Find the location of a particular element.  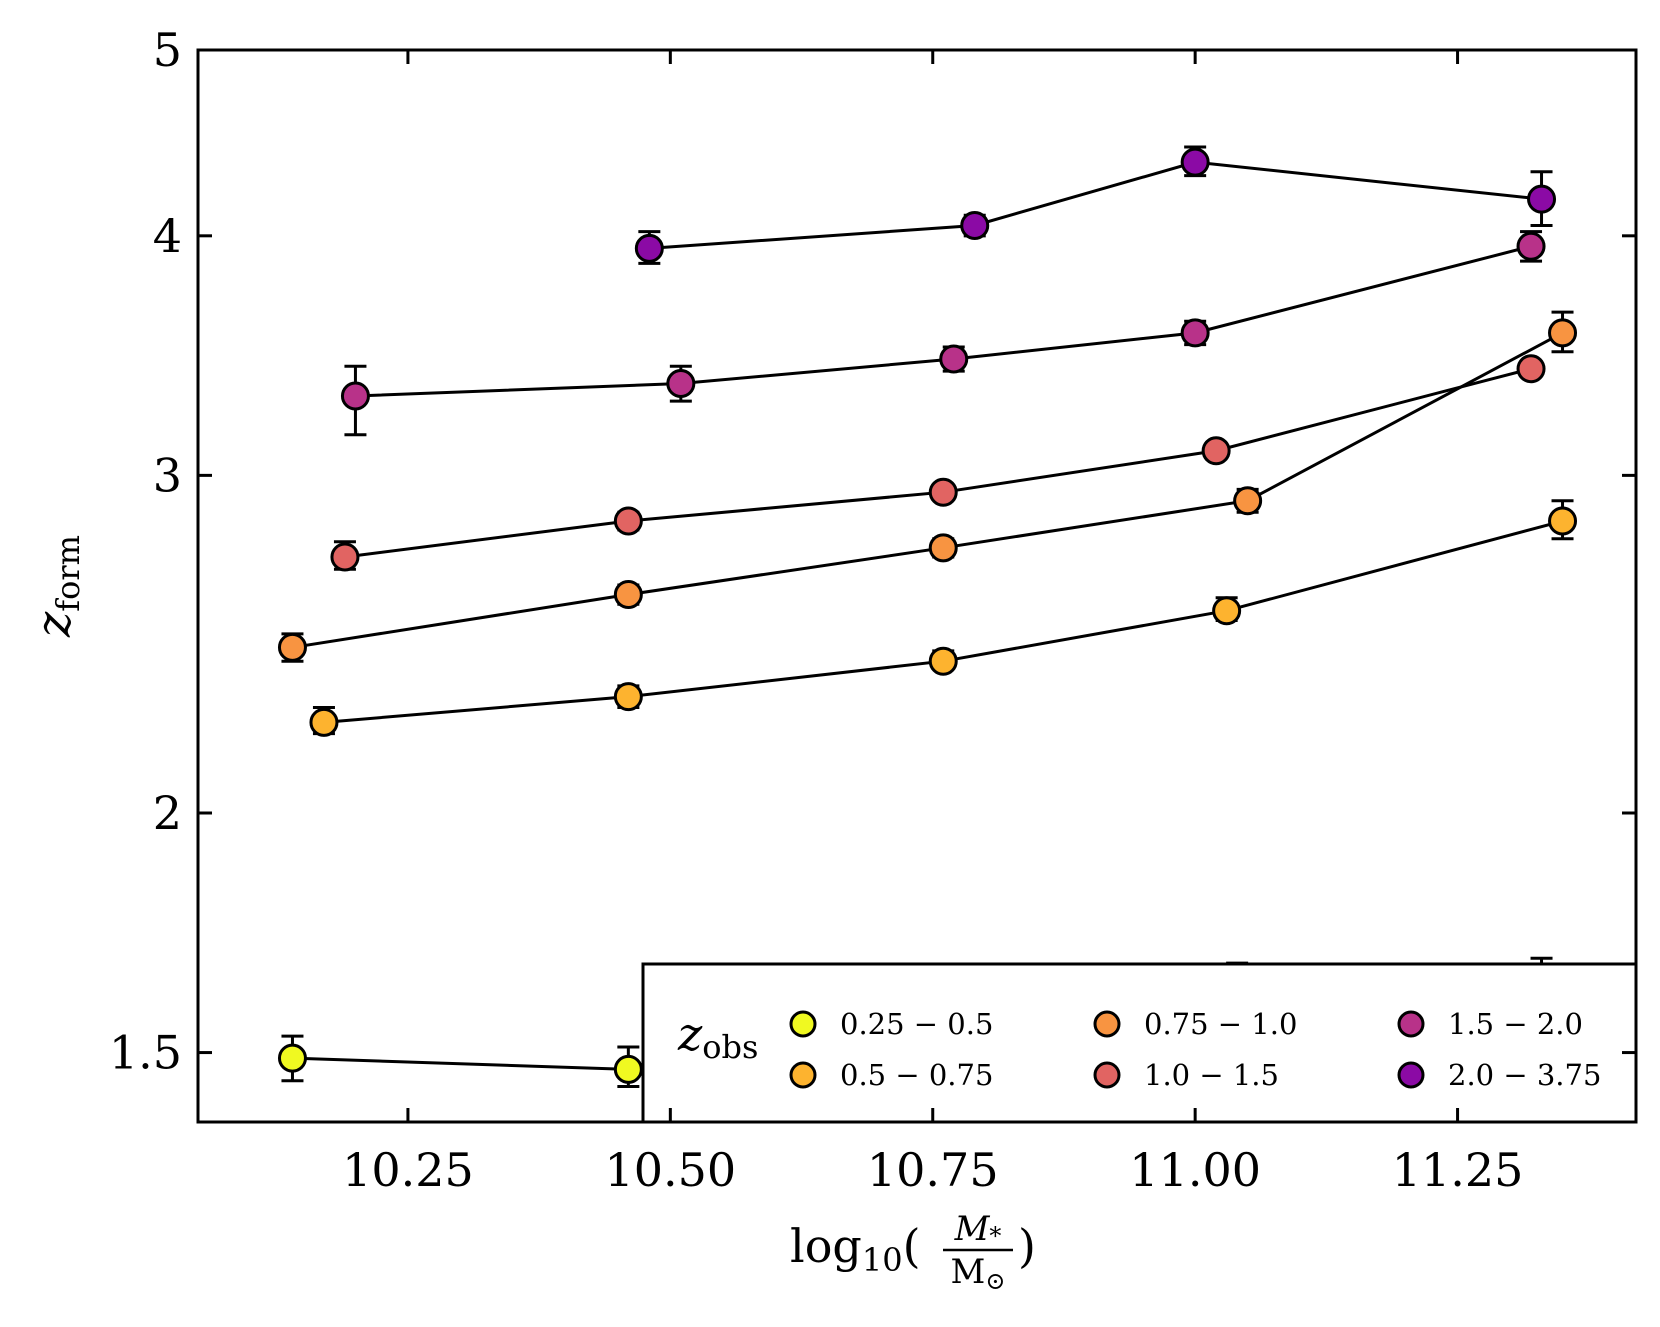

legend-label: 2.0 − 3.75 is located at coordinates (1524, 1075).